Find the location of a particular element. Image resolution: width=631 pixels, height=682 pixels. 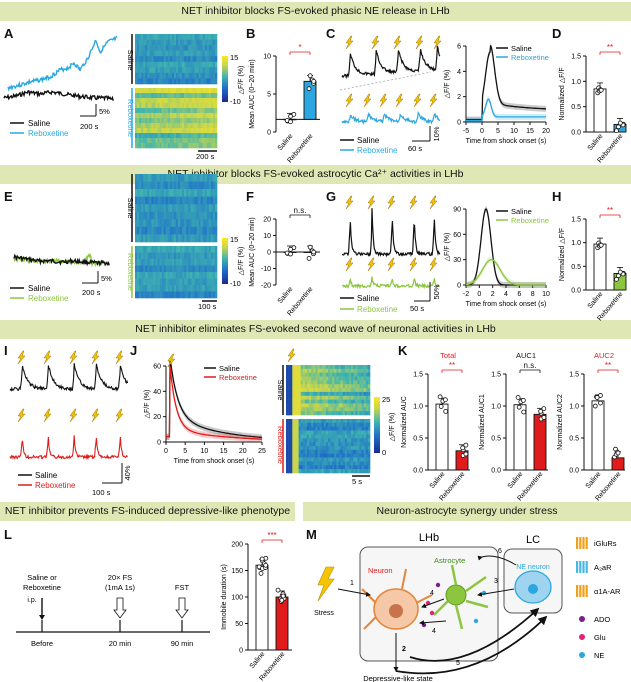

j-hm-scale: 5 s is located at coordinates (357, 481).